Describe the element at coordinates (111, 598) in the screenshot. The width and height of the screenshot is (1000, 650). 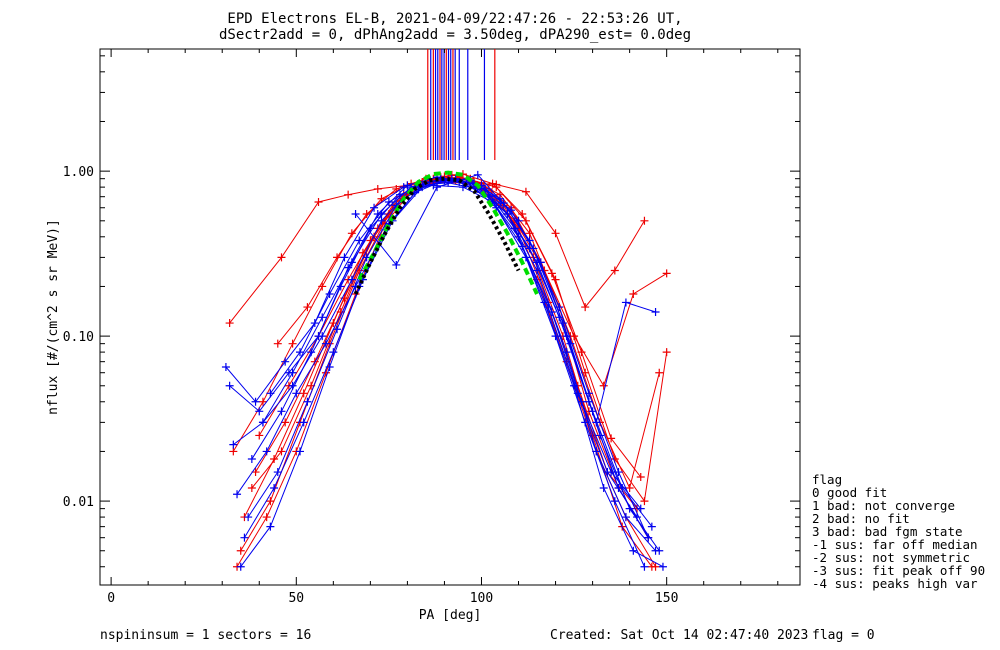
I see `x-tick-label-0: 0` at that location.